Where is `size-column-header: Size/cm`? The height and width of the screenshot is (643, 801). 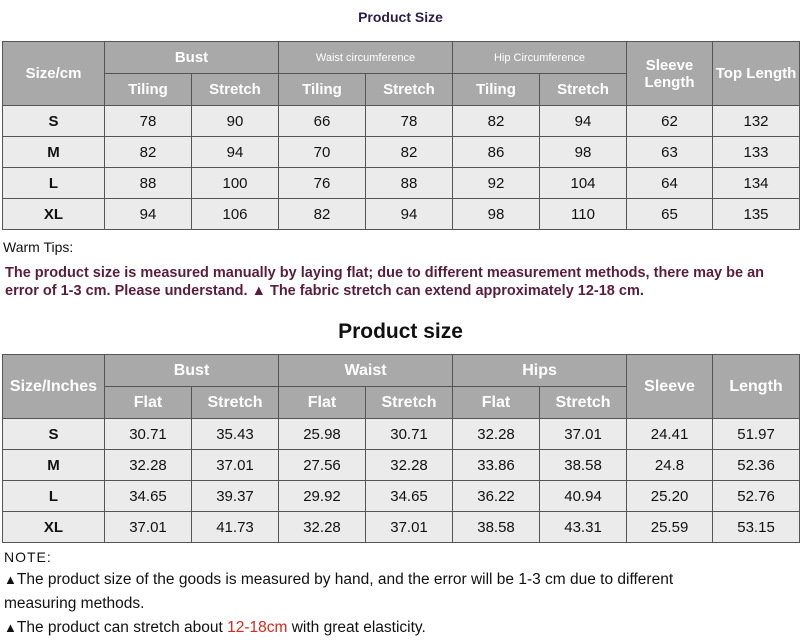
size-column-header: Size/cm is located at coordinates (53, 73).